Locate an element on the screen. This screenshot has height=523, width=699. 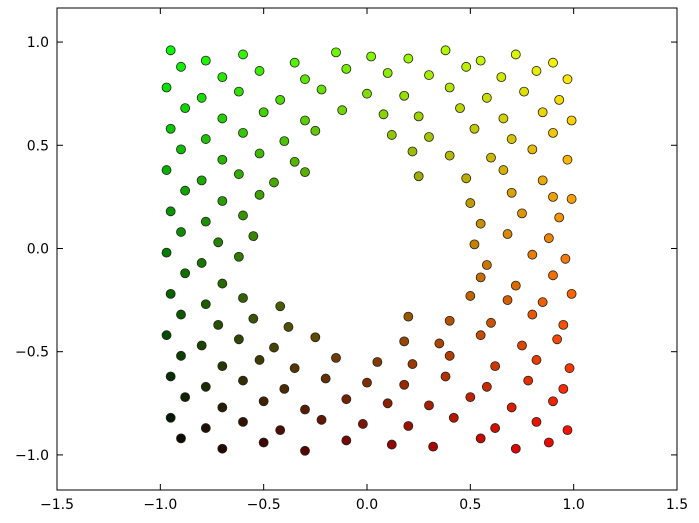
x-tick-label: −1.0 is located at coordinates (160, 505).